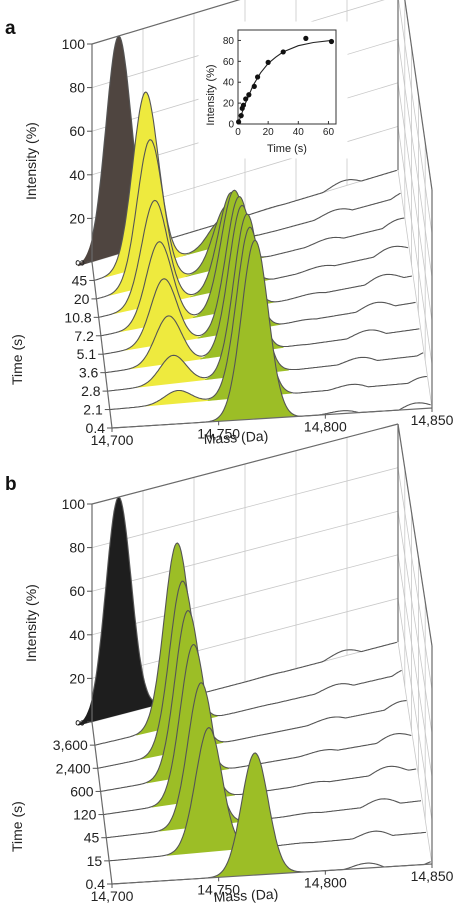  What do you see at coordinates (88, 345) in the screenshot?
I see `y-tick-labels: ∞ 45 20 10.8 7.2 5.1 3.6 2.8 2.1 0.4` at bounding box center [88, 345].